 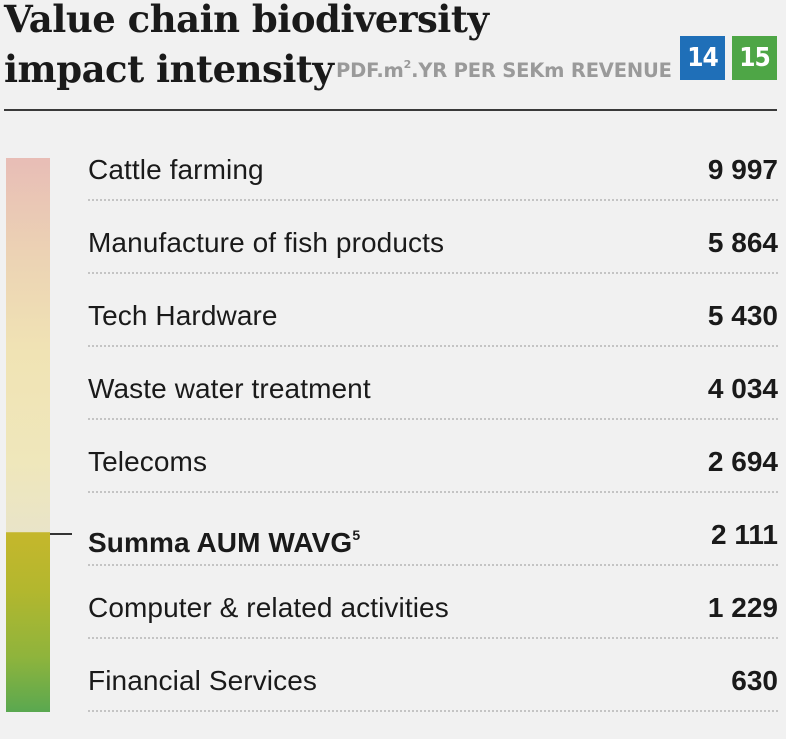 What do you see at coordinates (433, 337) in the screenshot?
I see `table-row: Tech Hardware 5 430` at bounding box center [433, 337].